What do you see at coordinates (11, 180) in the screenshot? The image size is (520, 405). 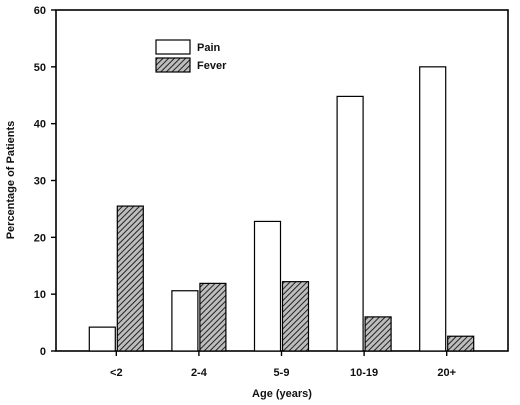 I see `y-axis-title: Percentage of Patients` at bounding box center [11, 180].